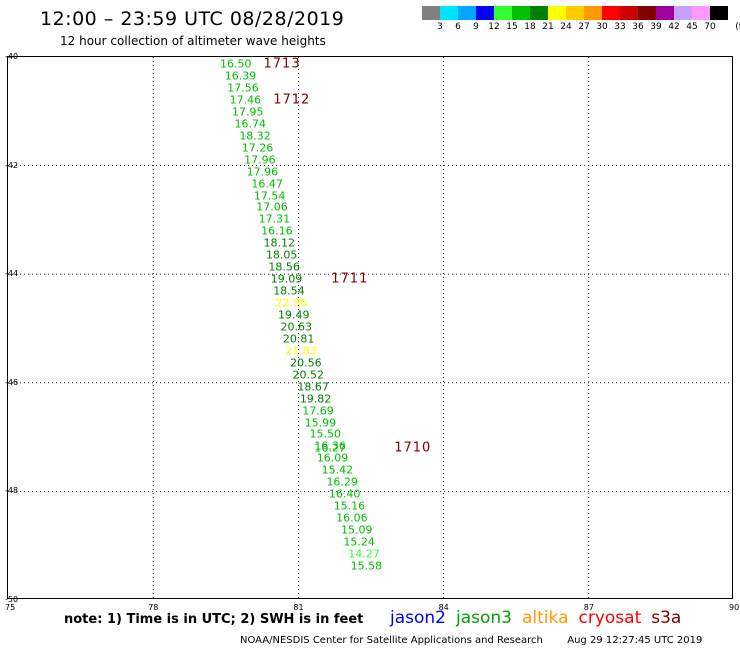 Image resolution: width=740 pixels, height=650 pixels. I want to click on wave-height-observation: 15.16, so click(349, 506).